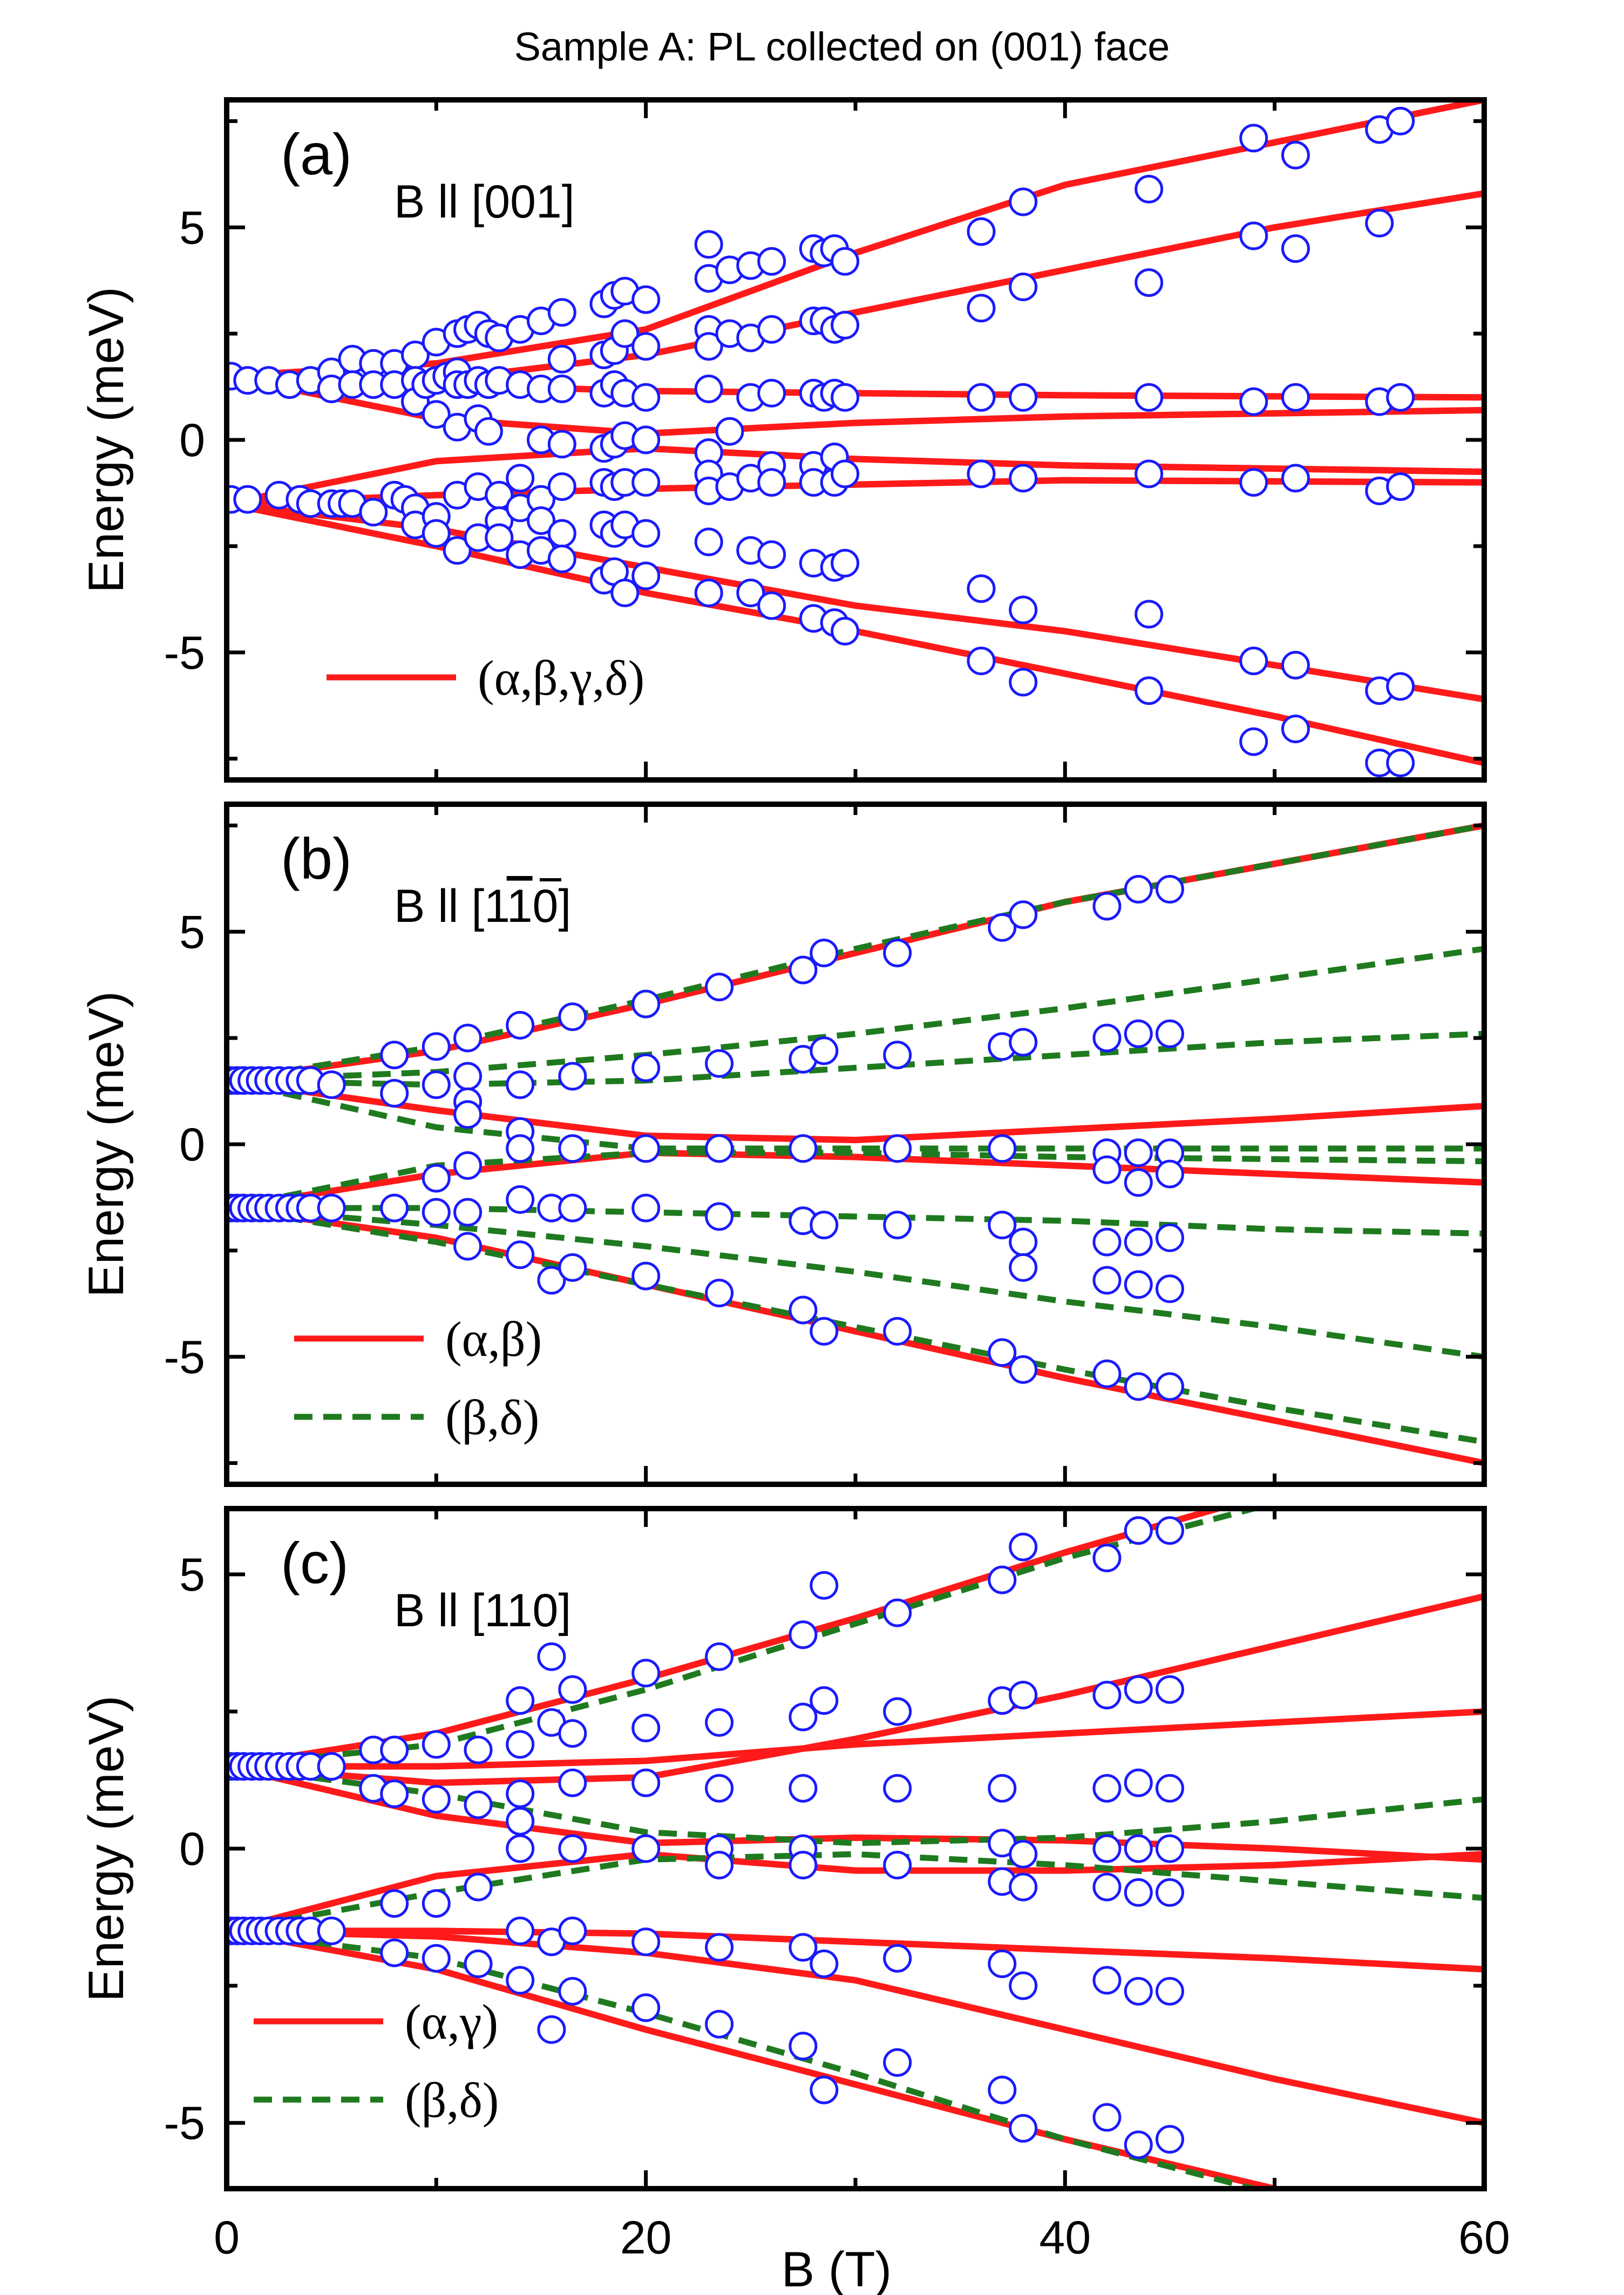  I want to click on field-label-start: B ll [1, so click(451, 906).